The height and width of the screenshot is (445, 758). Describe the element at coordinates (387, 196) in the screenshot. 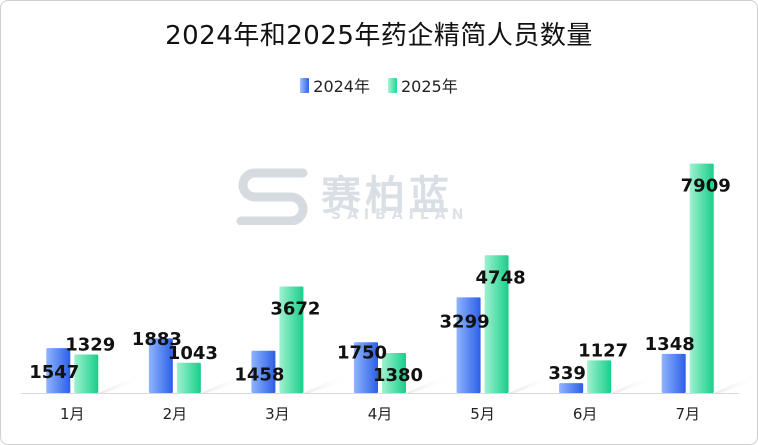

I see `watermark-brand: 赛柏蓝` at that location.